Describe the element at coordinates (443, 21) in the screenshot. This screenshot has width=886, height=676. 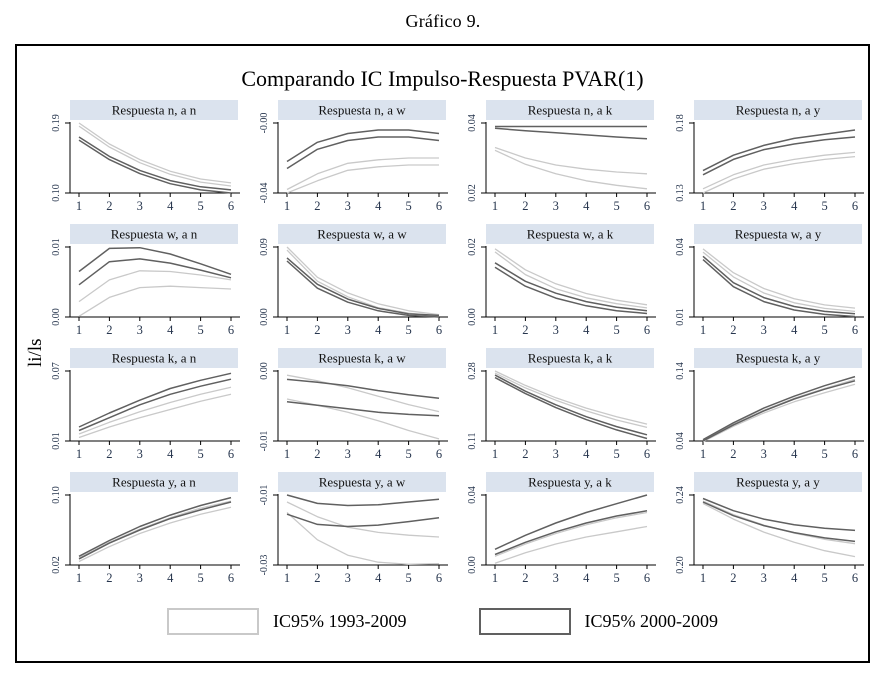
I see `page-title: Gráfico 9.` at that location.